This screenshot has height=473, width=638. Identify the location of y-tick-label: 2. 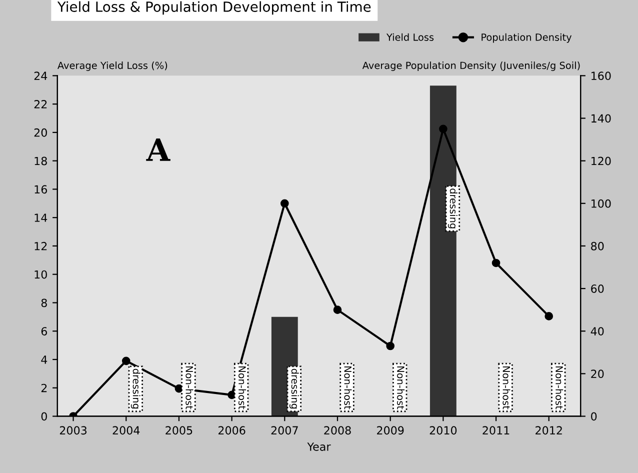
(44, 388).